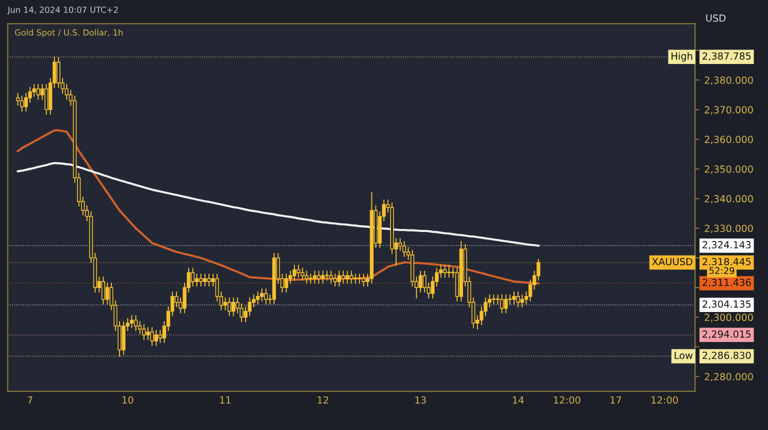 This screenshot has height=430, width=768. What do you see at coordinates (323, 400) in the screenshot?
I see `x-tick-label: 12` at bounding box center [323, 400].